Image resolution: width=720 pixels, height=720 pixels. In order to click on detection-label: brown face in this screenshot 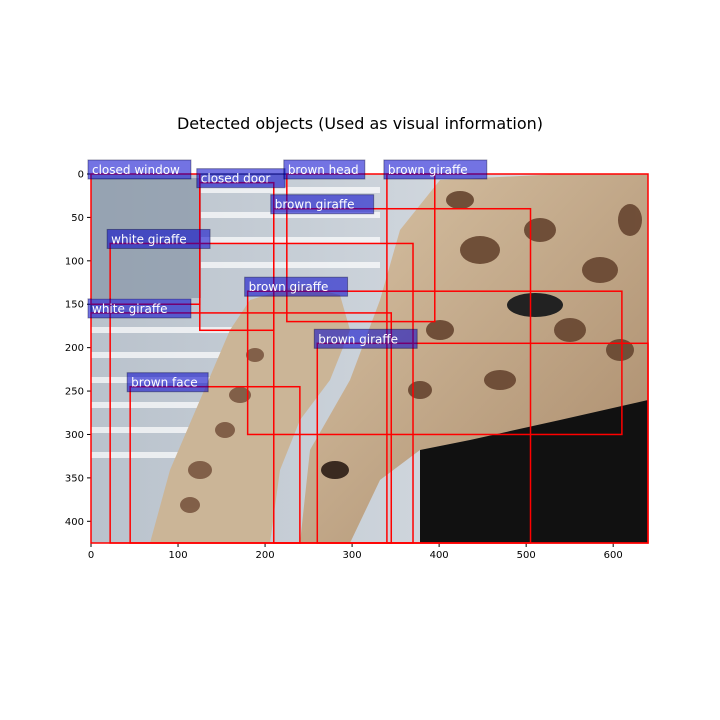, I will do `click(164, 383)`.